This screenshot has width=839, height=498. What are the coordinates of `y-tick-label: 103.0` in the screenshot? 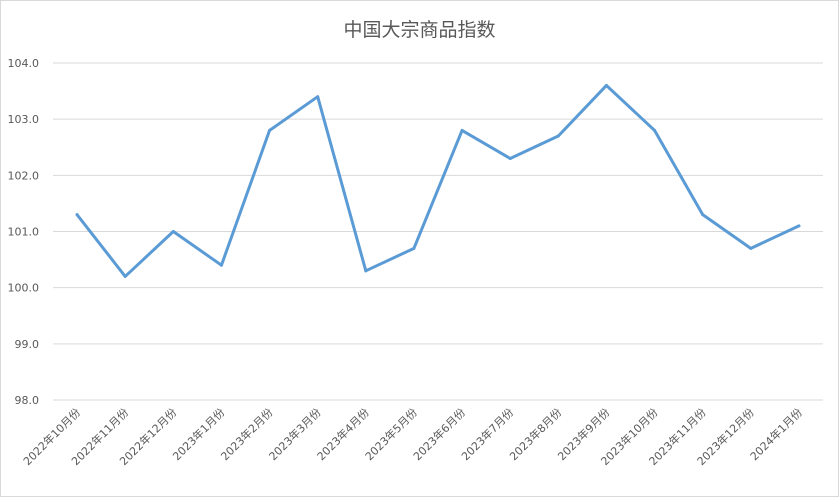 It's located at (24, 119).